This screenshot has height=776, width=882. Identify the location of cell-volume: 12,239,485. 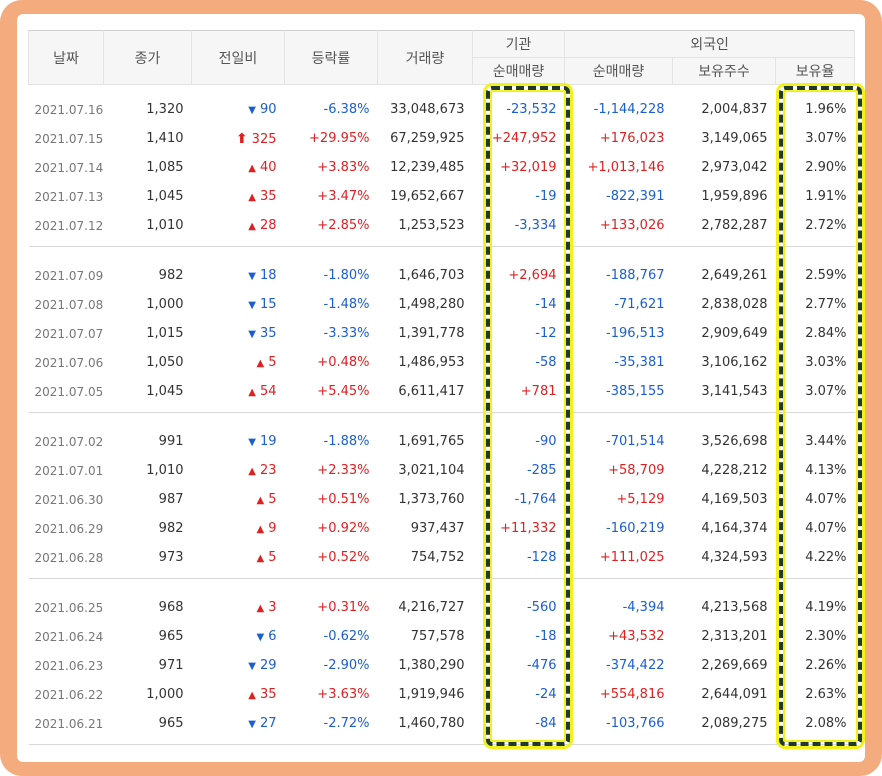
(427, 167).